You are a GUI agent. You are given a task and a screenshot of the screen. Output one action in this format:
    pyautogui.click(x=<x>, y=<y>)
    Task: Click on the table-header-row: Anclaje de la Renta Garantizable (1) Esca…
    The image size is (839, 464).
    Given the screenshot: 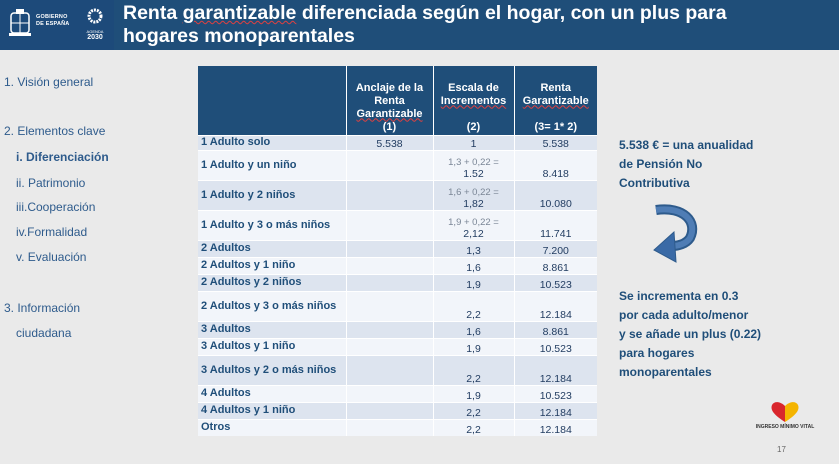 What is the action you would take?
    pyautogui.click(x=397, y=100)
    